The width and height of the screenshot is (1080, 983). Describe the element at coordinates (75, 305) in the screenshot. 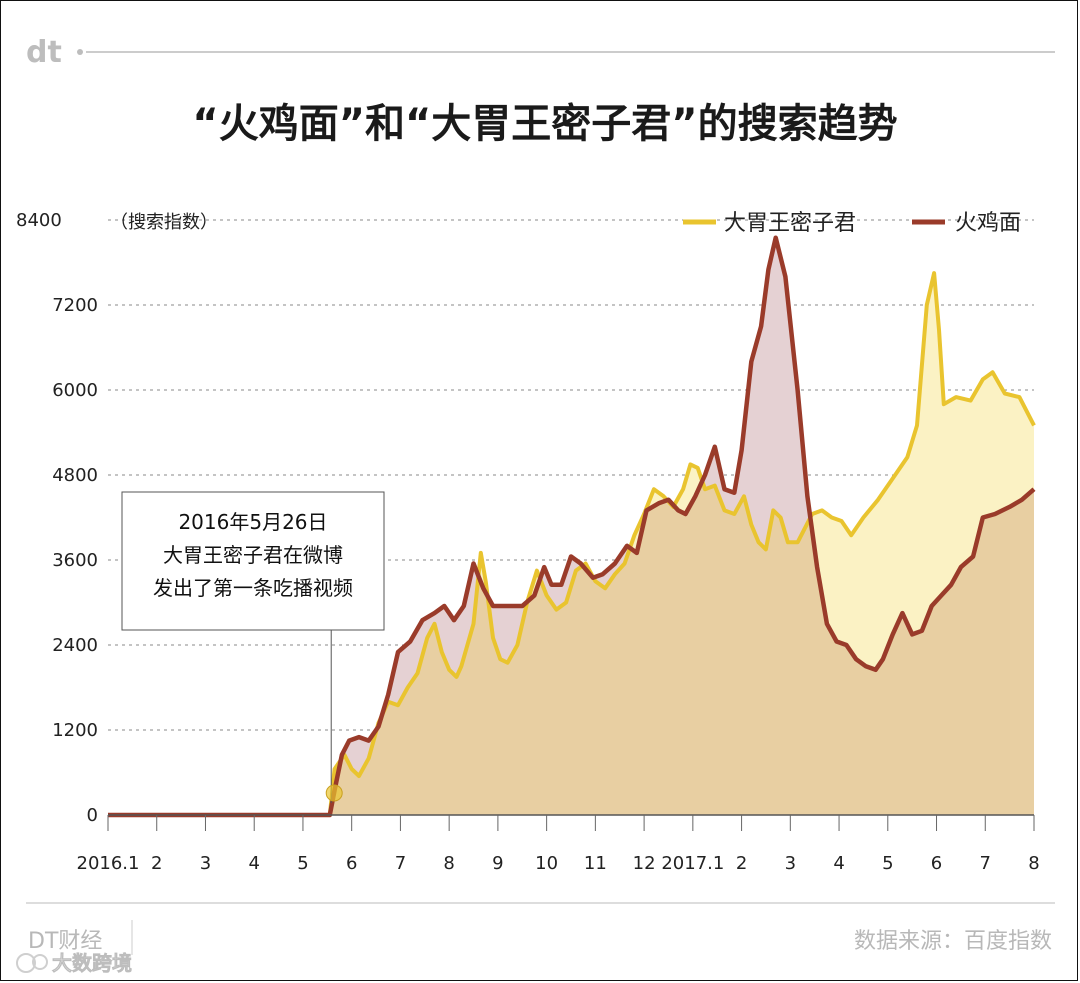

I see `y-tick-label: 7200` at that location.